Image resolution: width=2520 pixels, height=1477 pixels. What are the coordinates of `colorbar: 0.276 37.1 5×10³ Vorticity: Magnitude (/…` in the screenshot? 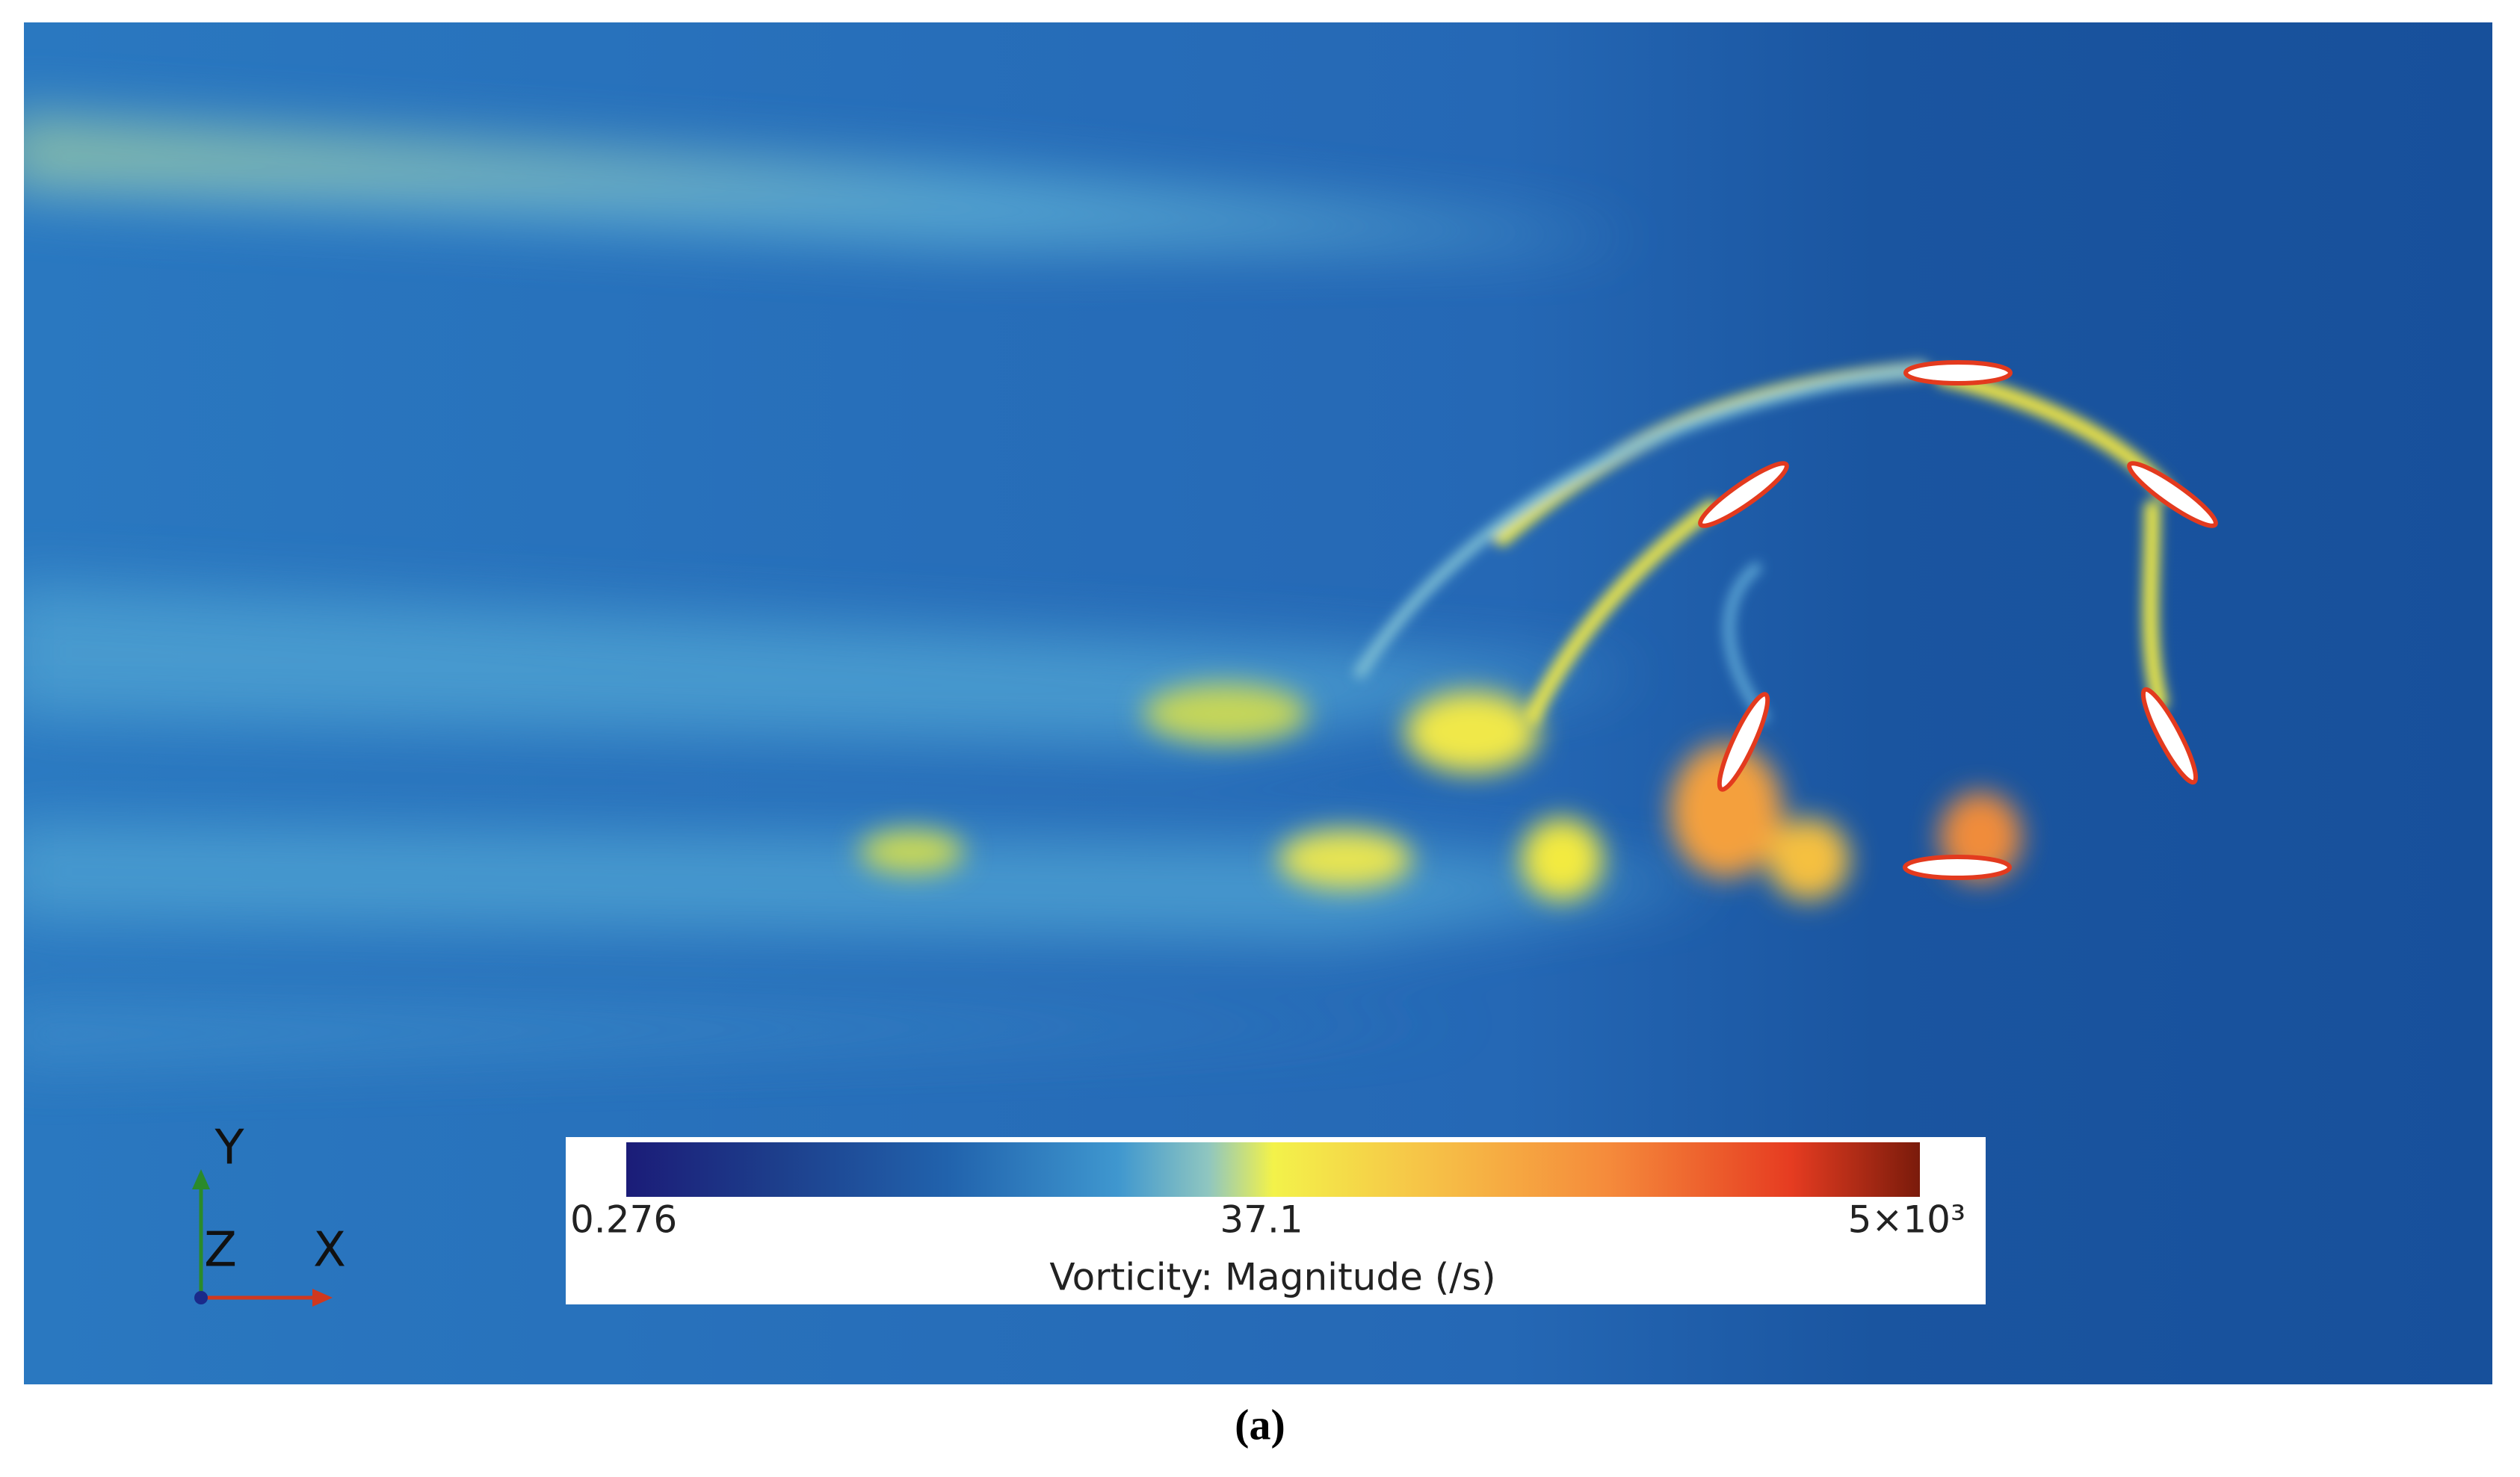 It's located at (1276, 1220).